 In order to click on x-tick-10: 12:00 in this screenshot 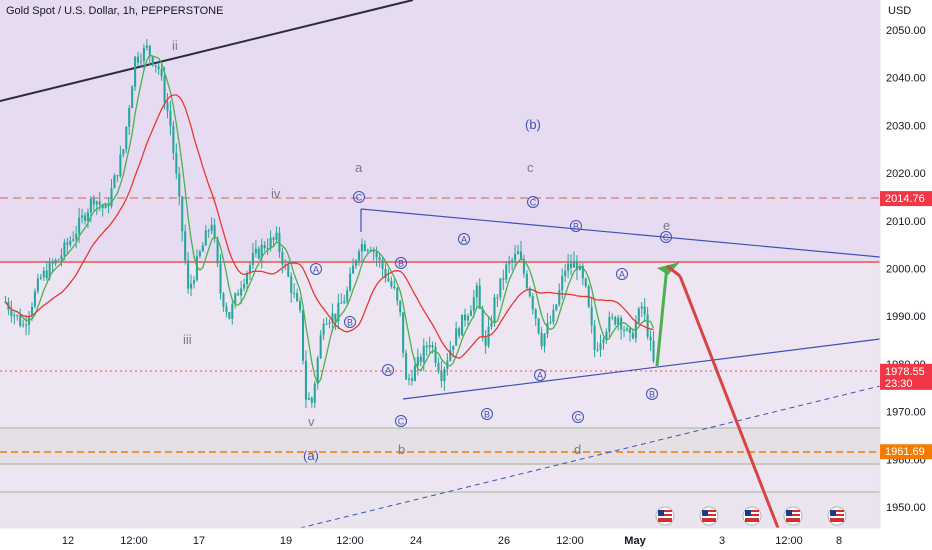, I will do `click(789, 541)`.